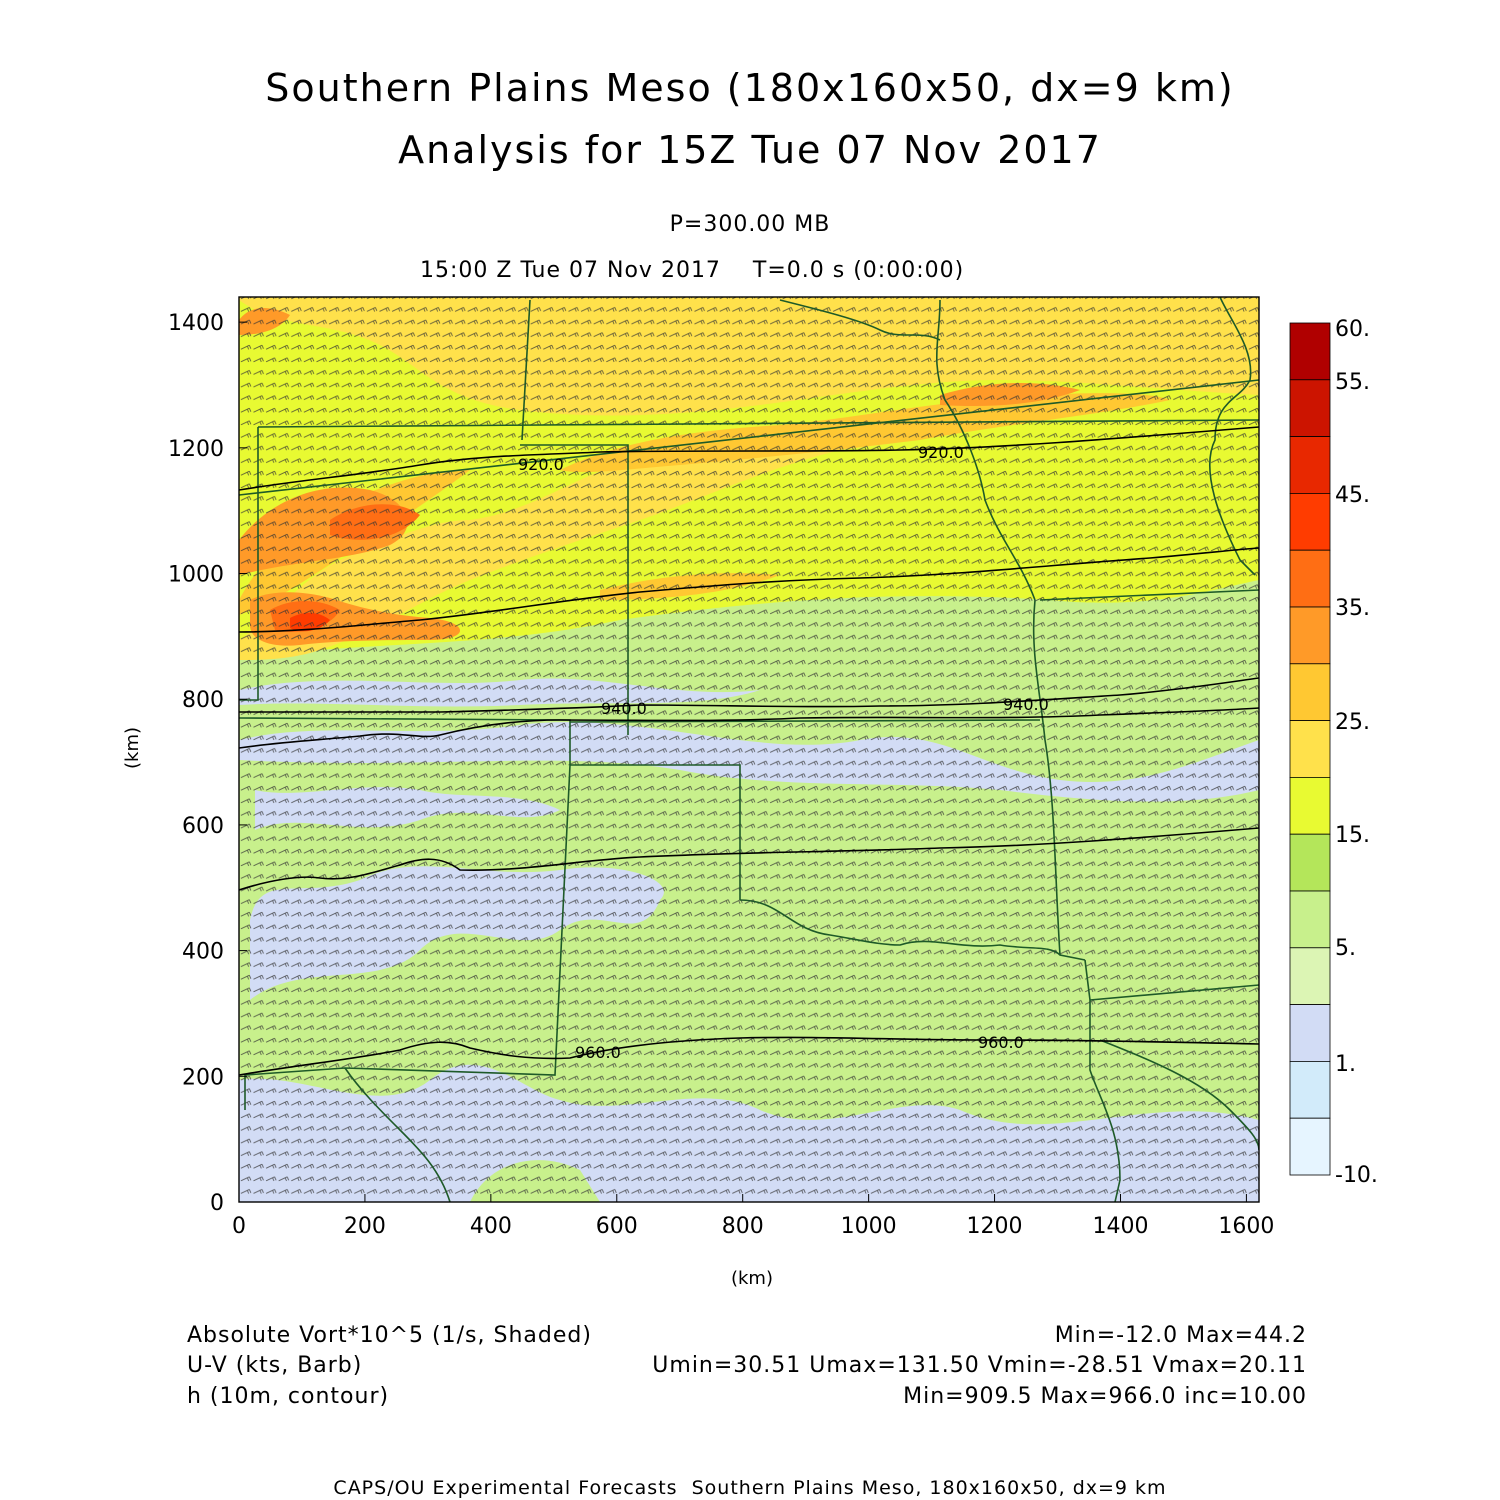  I want to click on y-tick-label: 1200, so click(196, 449).